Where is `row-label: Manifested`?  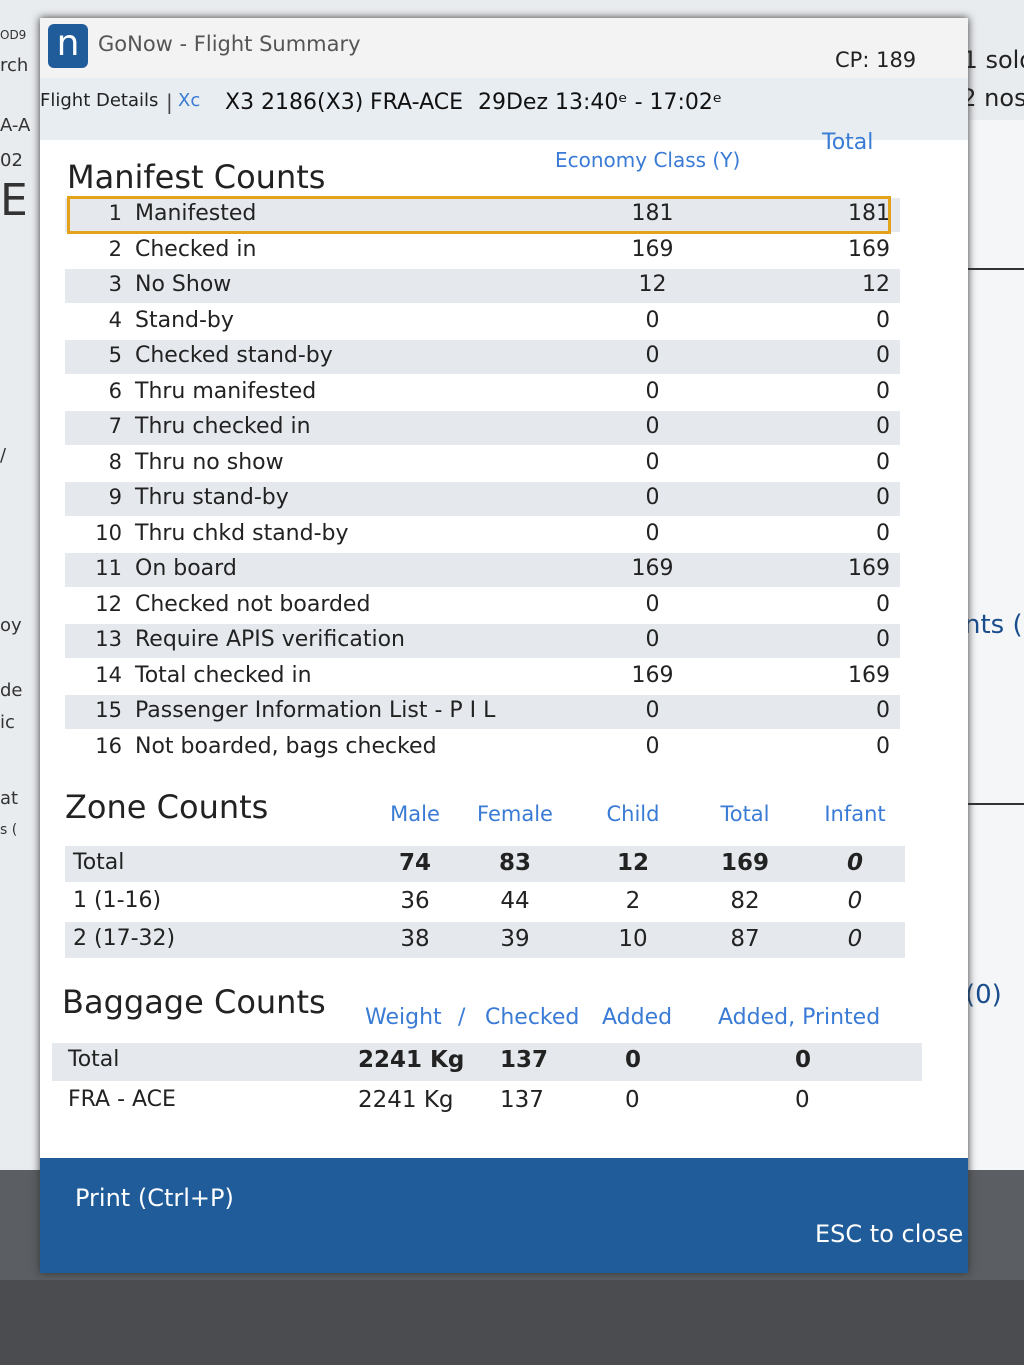 row-label: Manifested is located at coordinates (196, 213).